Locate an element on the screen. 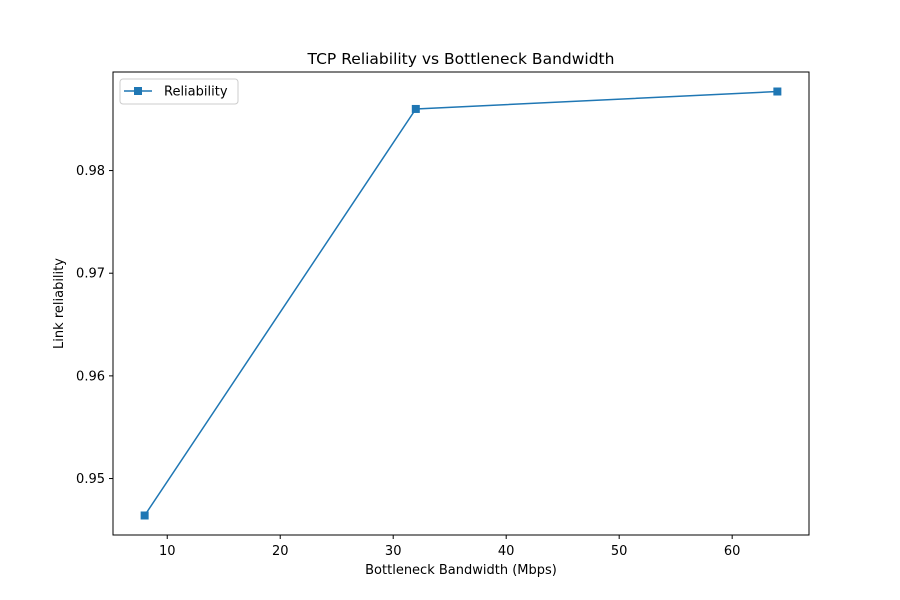 The height and width of the screenshot is (600, 900). x-tick-label: 20 is located at coordinates (280, 551).